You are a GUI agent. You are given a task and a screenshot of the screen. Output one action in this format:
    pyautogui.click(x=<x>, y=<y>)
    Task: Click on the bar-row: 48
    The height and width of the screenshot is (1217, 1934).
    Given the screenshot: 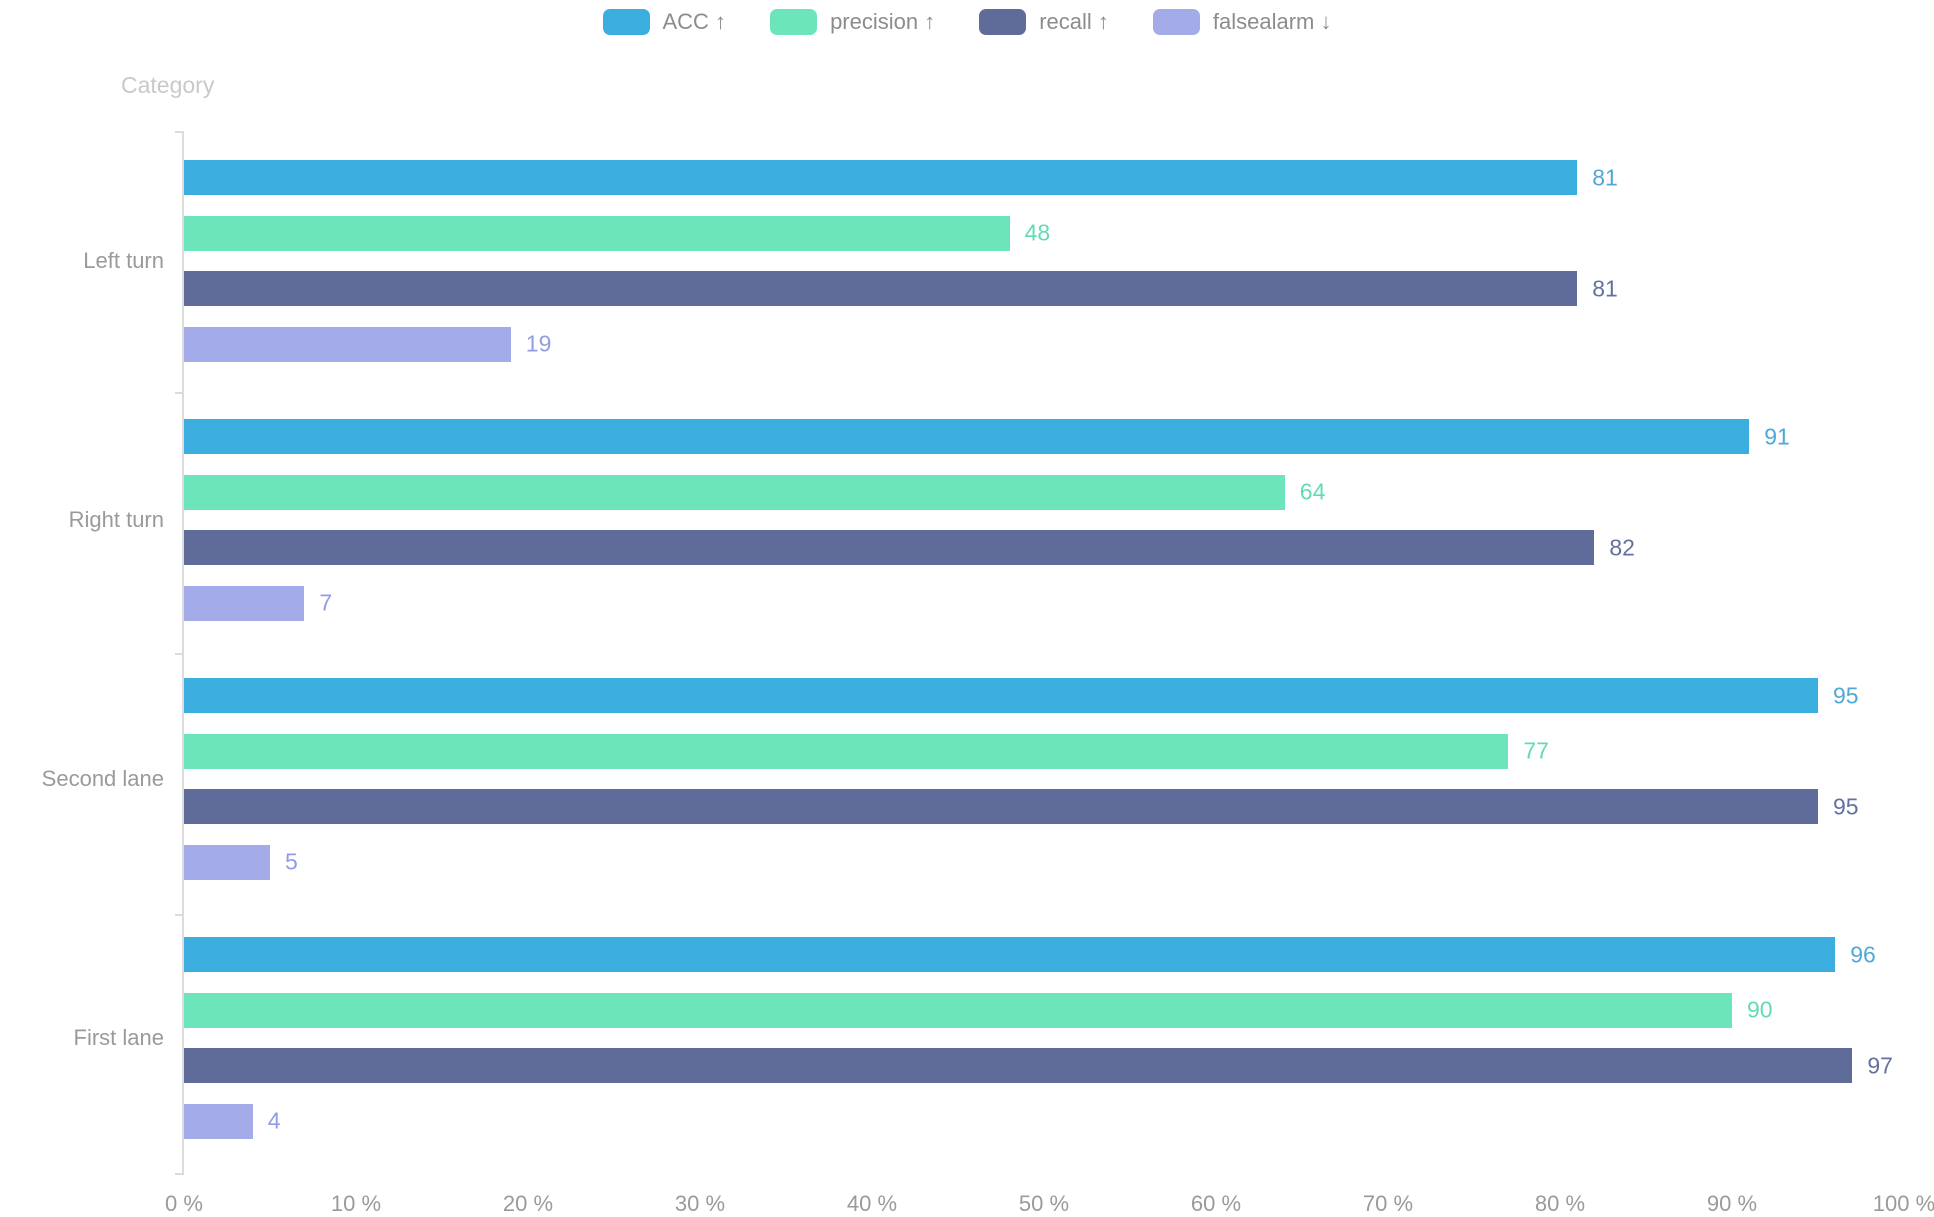 What is the action you would take?
    pyautogui.click(x=1044, y=233)
    